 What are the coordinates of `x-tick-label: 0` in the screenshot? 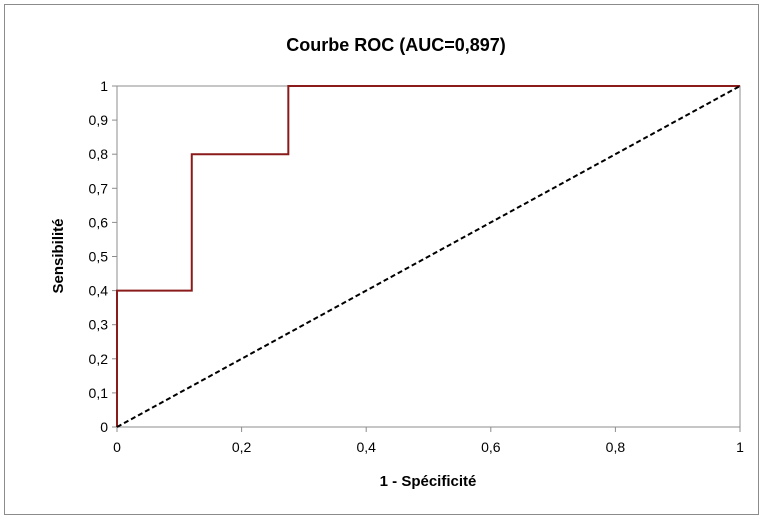 It's located at (117, 447).